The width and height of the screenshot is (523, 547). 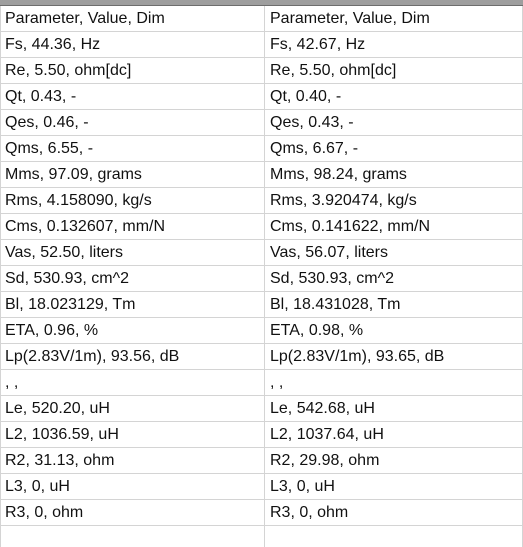 I want to click on table-row: Qt, 0.43, - Qt, 0.40, -, so click(x=261, y=97).